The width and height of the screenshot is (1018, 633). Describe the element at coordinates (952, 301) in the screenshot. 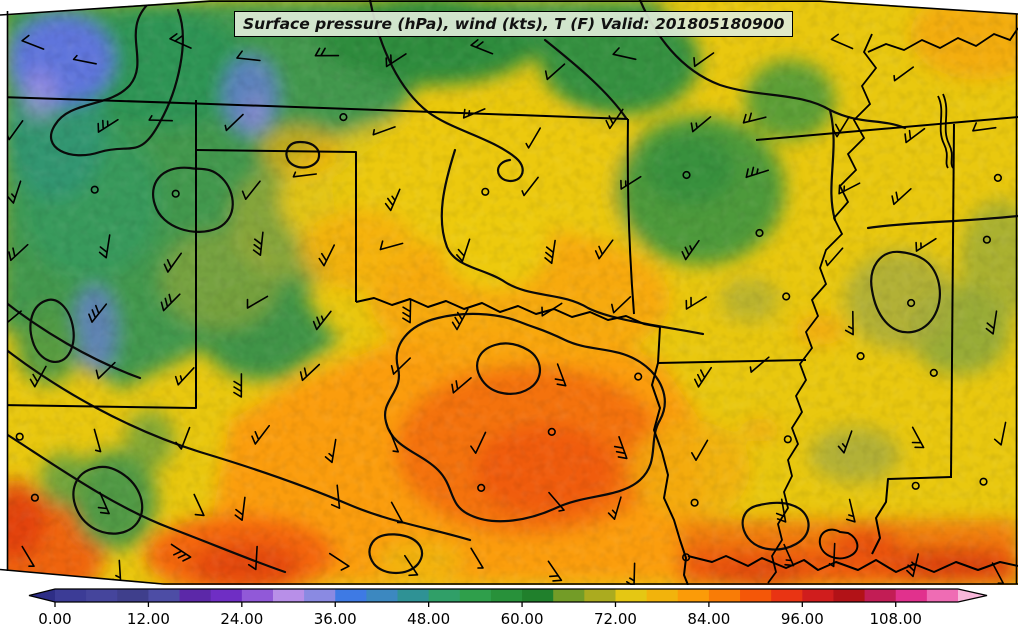

I see `border-ms-al` at that location.